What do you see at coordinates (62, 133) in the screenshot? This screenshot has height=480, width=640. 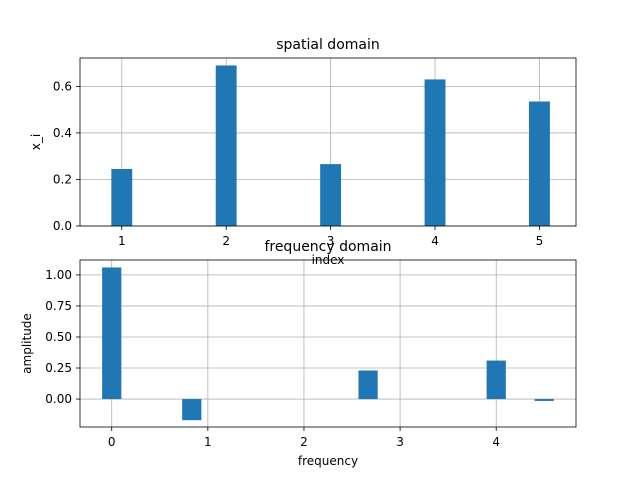 I see `spatial-y-tick-label: 0.4` at bounding box center [62, 133].